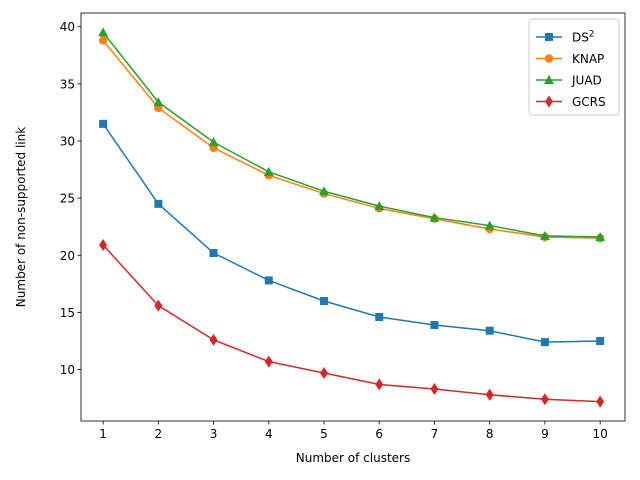 The height and width of the screenshot is (480, 640). What do you see at coordinates (583, 37) in the screenshot?
I see `legend-label: DS2` at bounding box center [583, 37].